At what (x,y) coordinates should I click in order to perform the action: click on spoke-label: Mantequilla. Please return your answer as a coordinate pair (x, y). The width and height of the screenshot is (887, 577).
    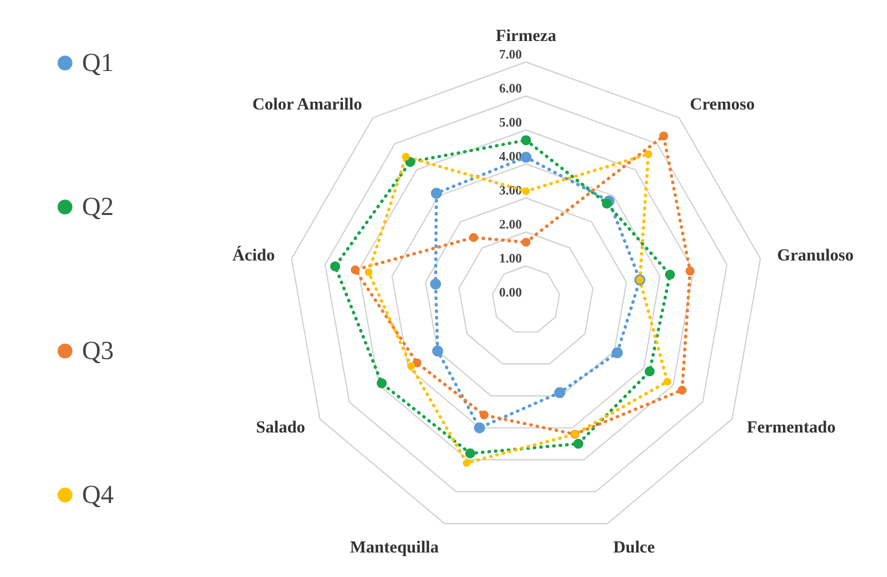
    Looking at the image, I should click on (395, 547).